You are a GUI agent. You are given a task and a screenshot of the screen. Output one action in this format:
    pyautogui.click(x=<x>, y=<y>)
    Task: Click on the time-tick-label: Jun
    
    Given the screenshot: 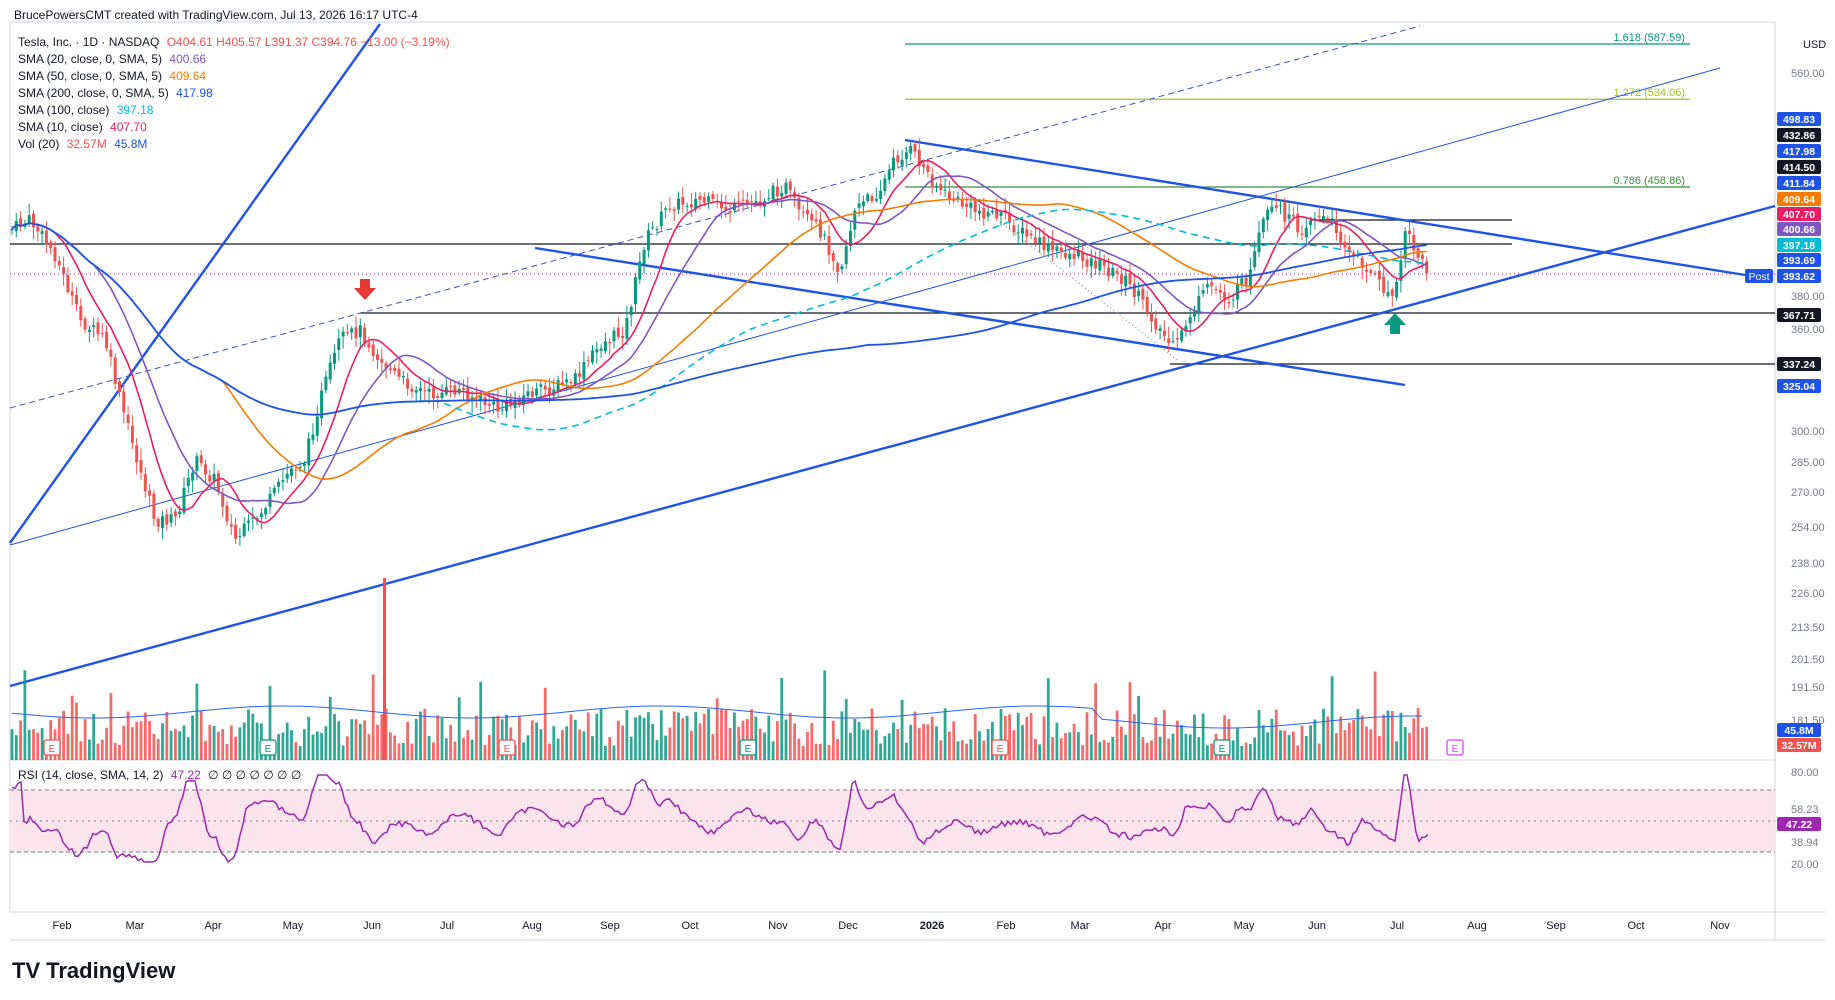 What is the action you would take?
    pyautogui.click(x=1317, y=926)
    